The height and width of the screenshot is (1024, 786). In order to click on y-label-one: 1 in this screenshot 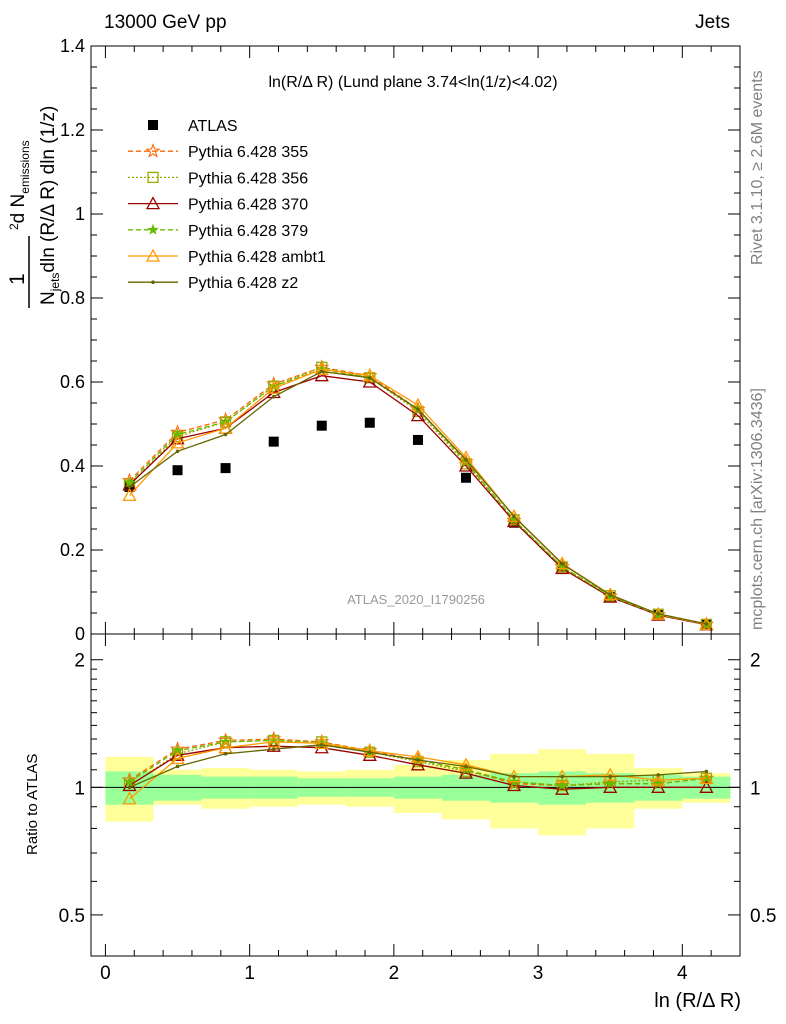, I will do `click(17, 279)`.